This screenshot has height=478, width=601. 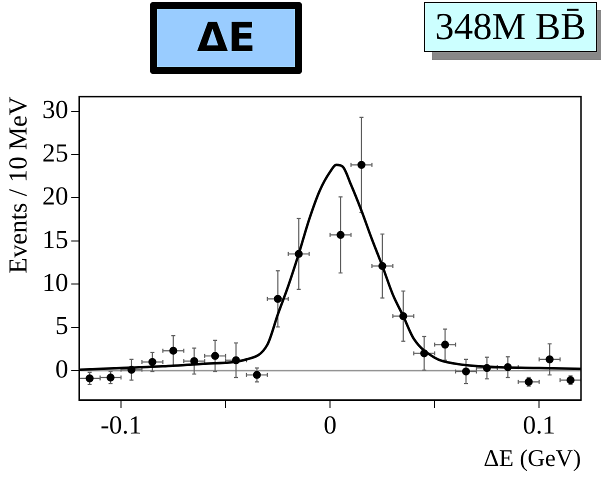 What do you see at coordinates (539, 425) in the screenshot?
I see `x-tick-label: 0.1` at bounding box center [539, 425].